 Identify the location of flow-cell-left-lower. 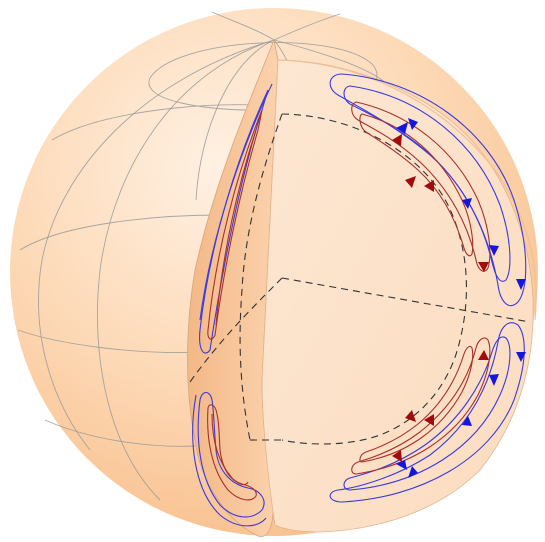
(229, 459).